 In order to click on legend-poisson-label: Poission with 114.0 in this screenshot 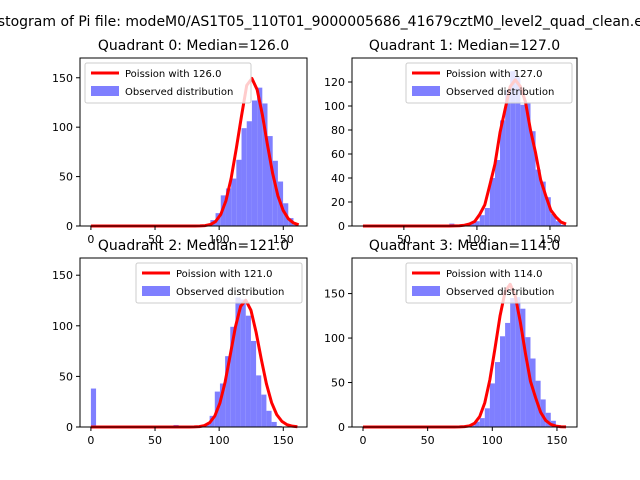, I will do `click(494, 274)`.